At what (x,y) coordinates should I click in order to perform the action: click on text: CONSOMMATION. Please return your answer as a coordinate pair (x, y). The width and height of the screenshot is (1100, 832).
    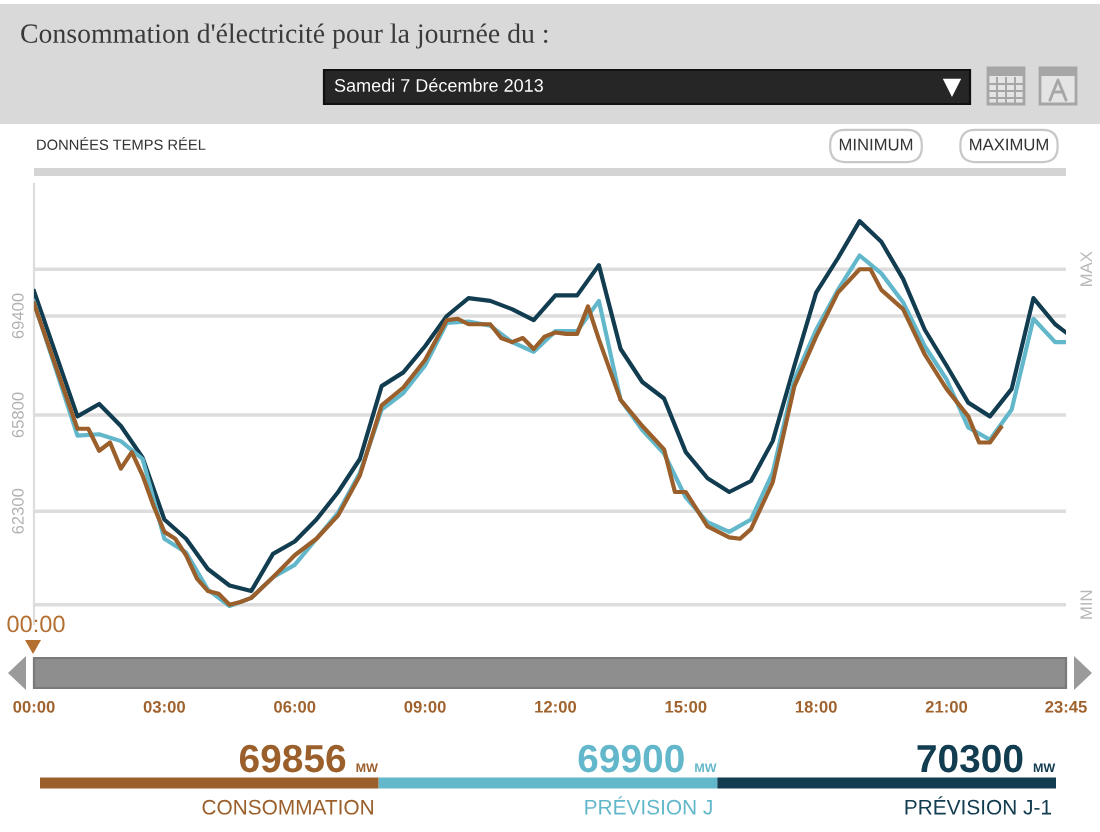
    Looking at the image, I should click on (287, 807).